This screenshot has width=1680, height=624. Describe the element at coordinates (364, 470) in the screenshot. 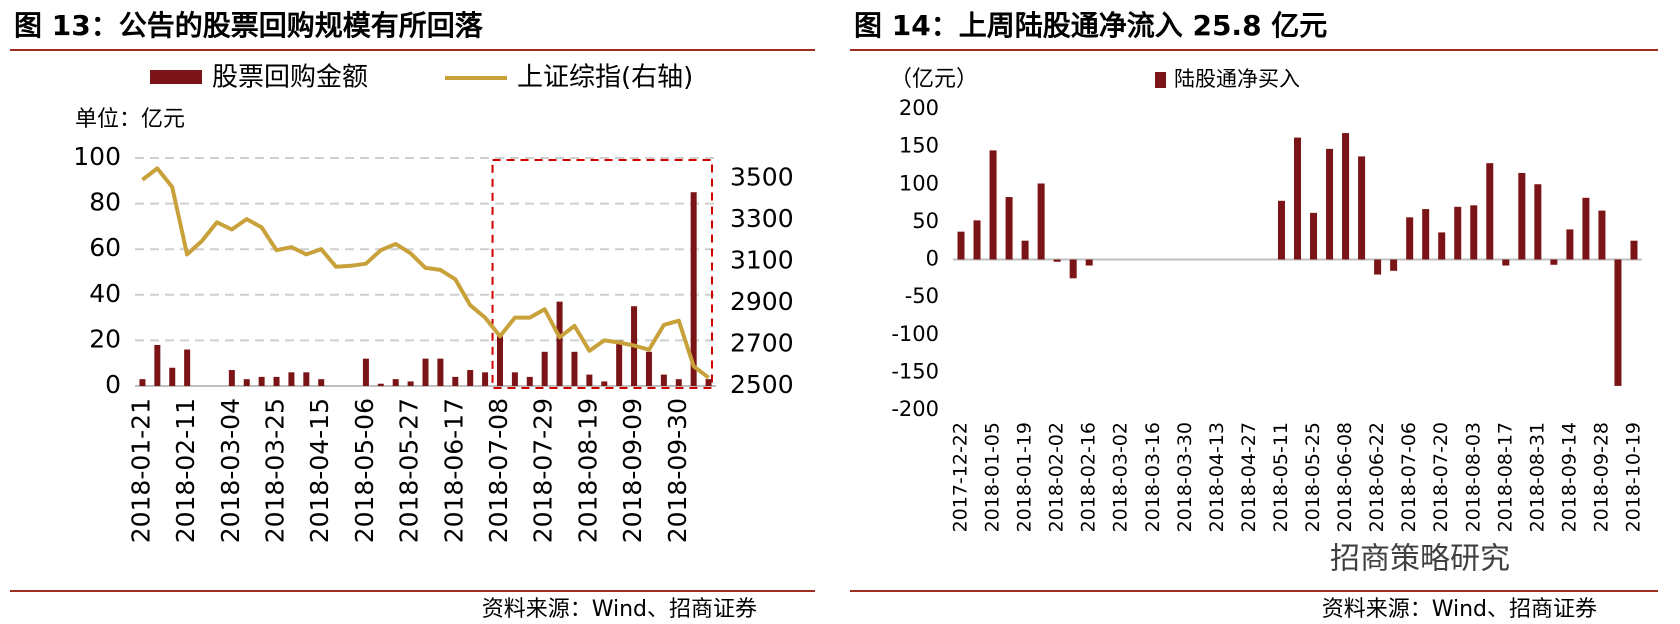

I see `x-tick-label: 2018-05-06` at that location.